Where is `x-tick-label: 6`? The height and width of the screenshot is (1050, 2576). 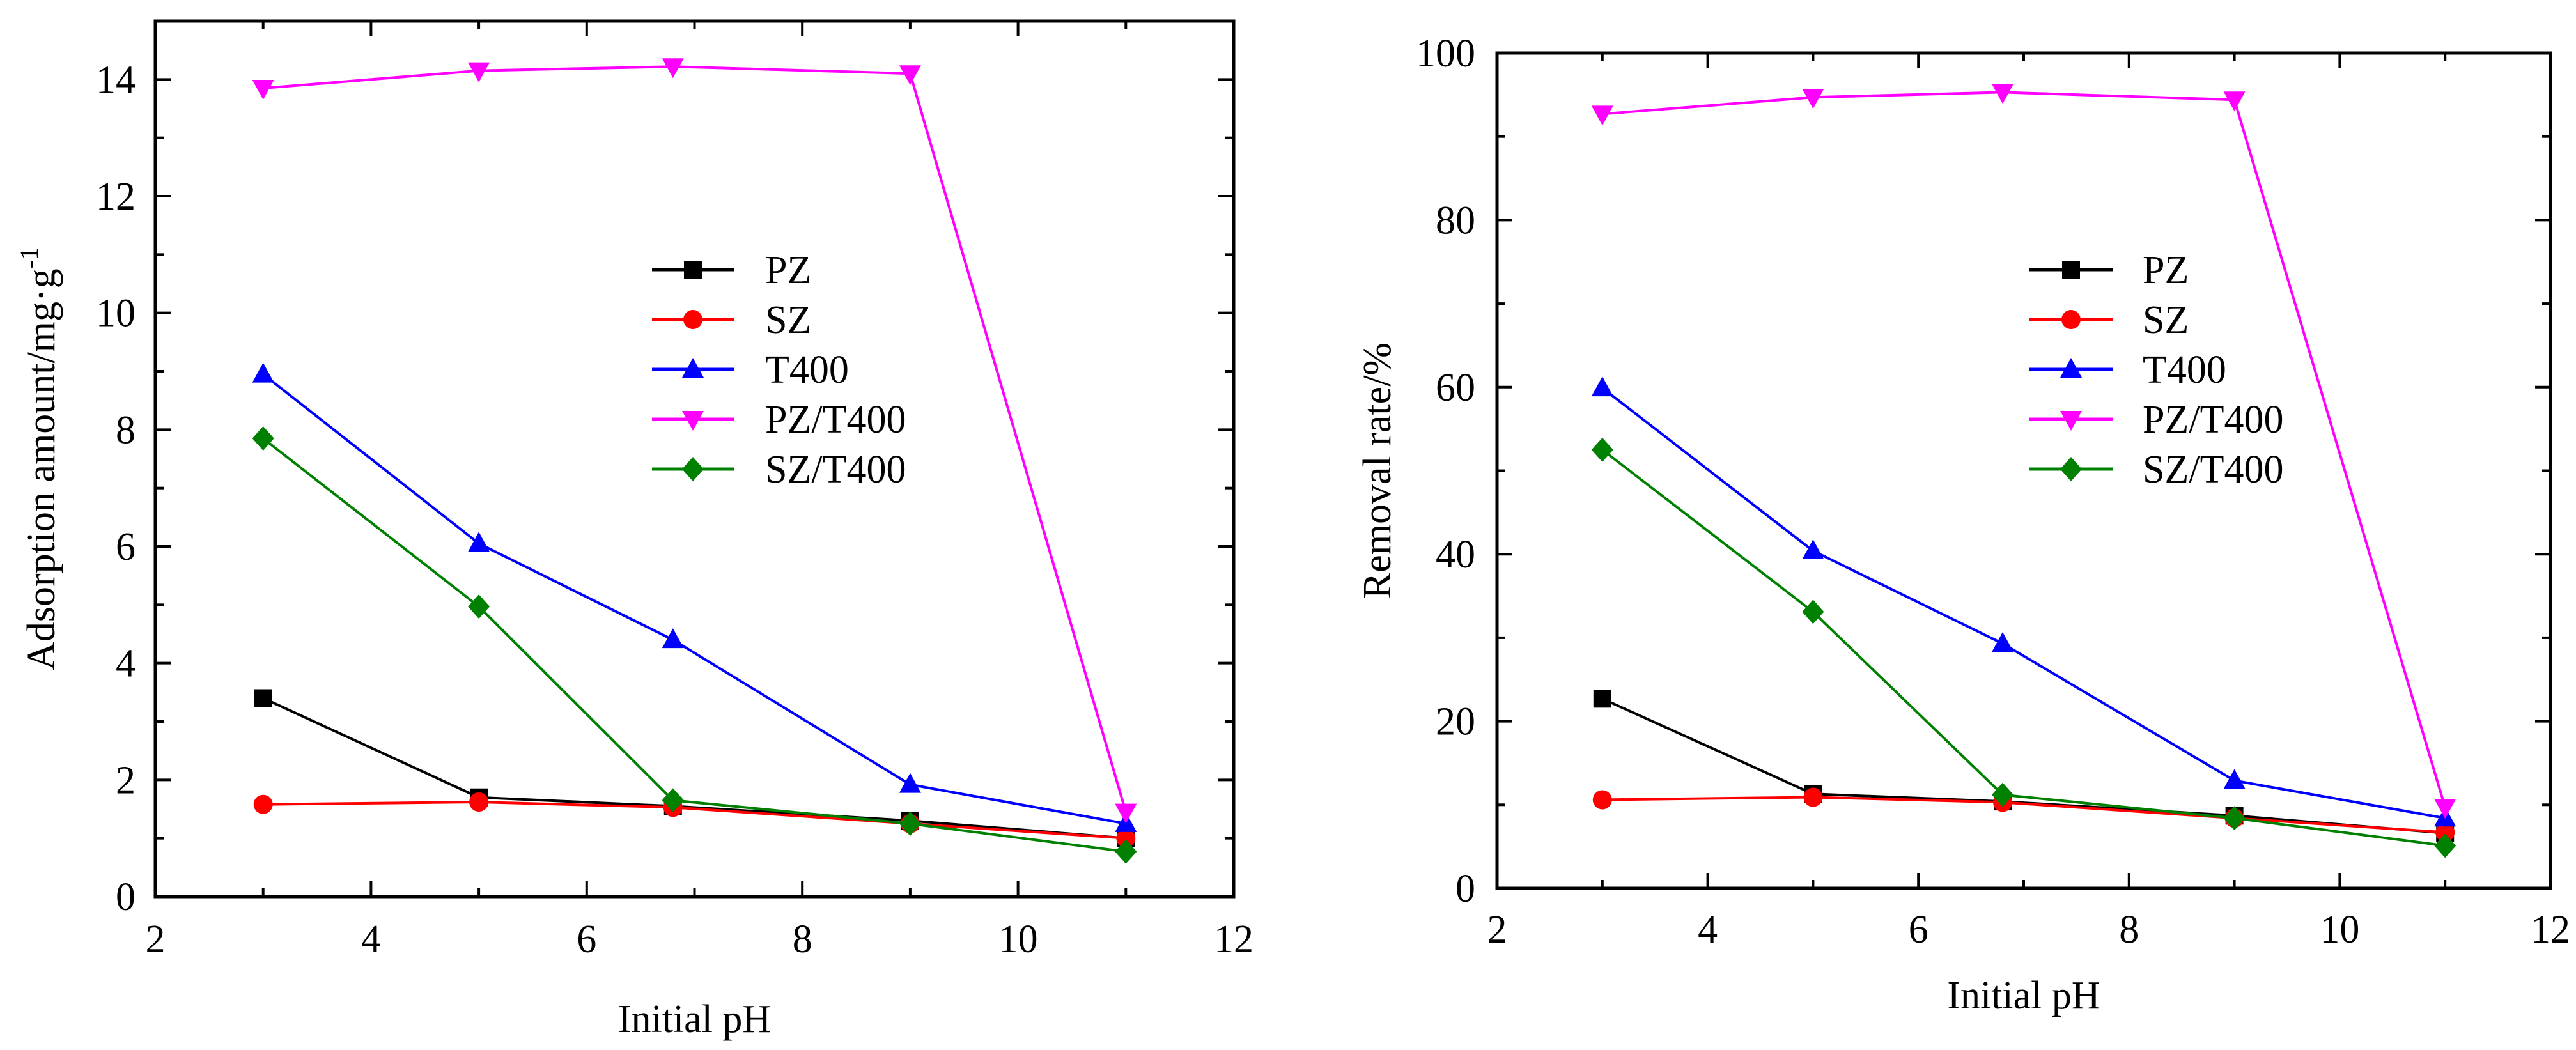
x-tick-label: 6 is located at coordinates (1919, 930).